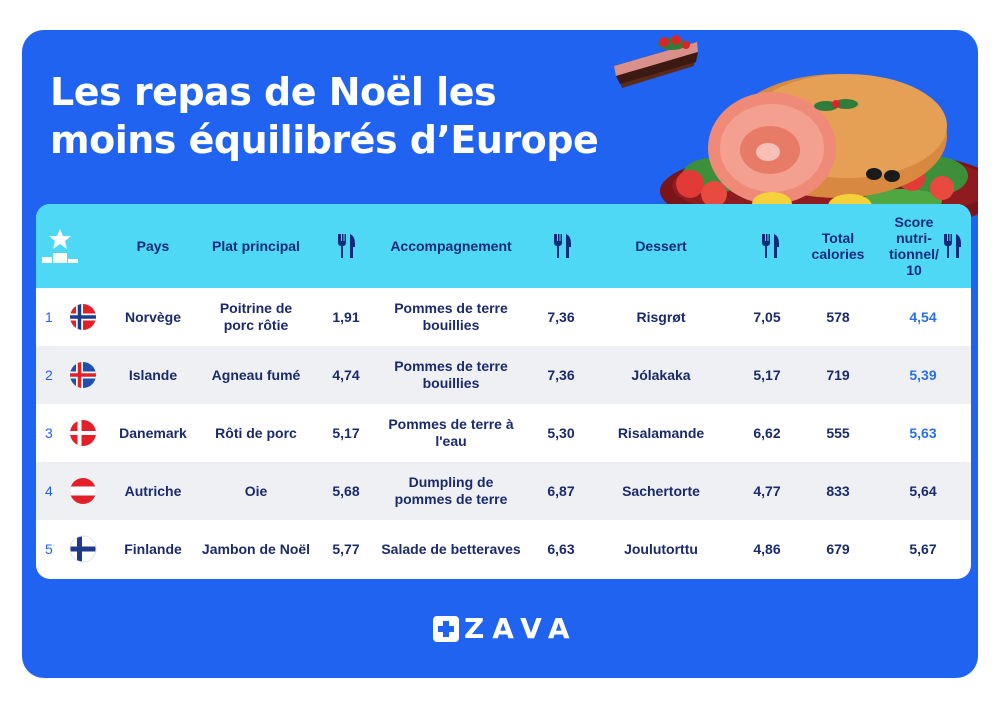 The image size is (1000, 720). What do you see at coordinates (767, 490) in the screenshot?
I see `dessert-score-cell: 4,77` at bounding box center [767, 490].